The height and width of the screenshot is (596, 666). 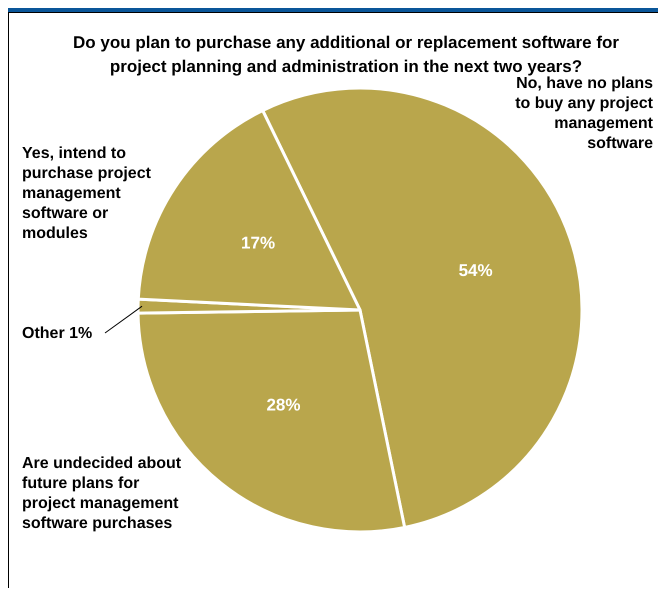 What do you see at coordinates (283, 405) in the screenshot?
I see `data-label: 28%` at bounding box center [283, 405].